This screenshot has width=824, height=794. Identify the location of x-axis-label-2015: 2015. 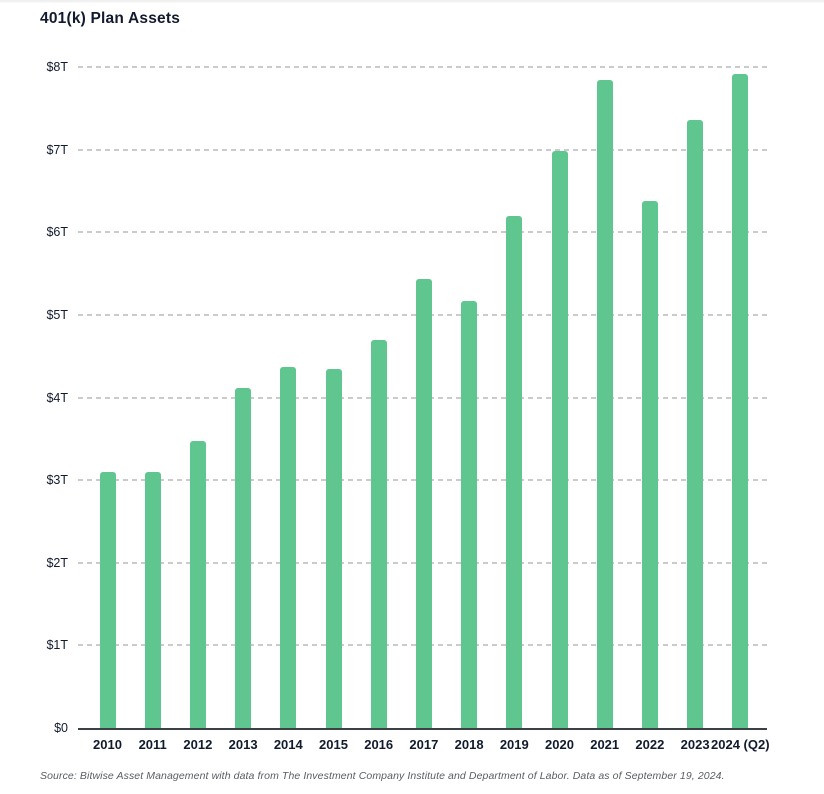
(333, 744).